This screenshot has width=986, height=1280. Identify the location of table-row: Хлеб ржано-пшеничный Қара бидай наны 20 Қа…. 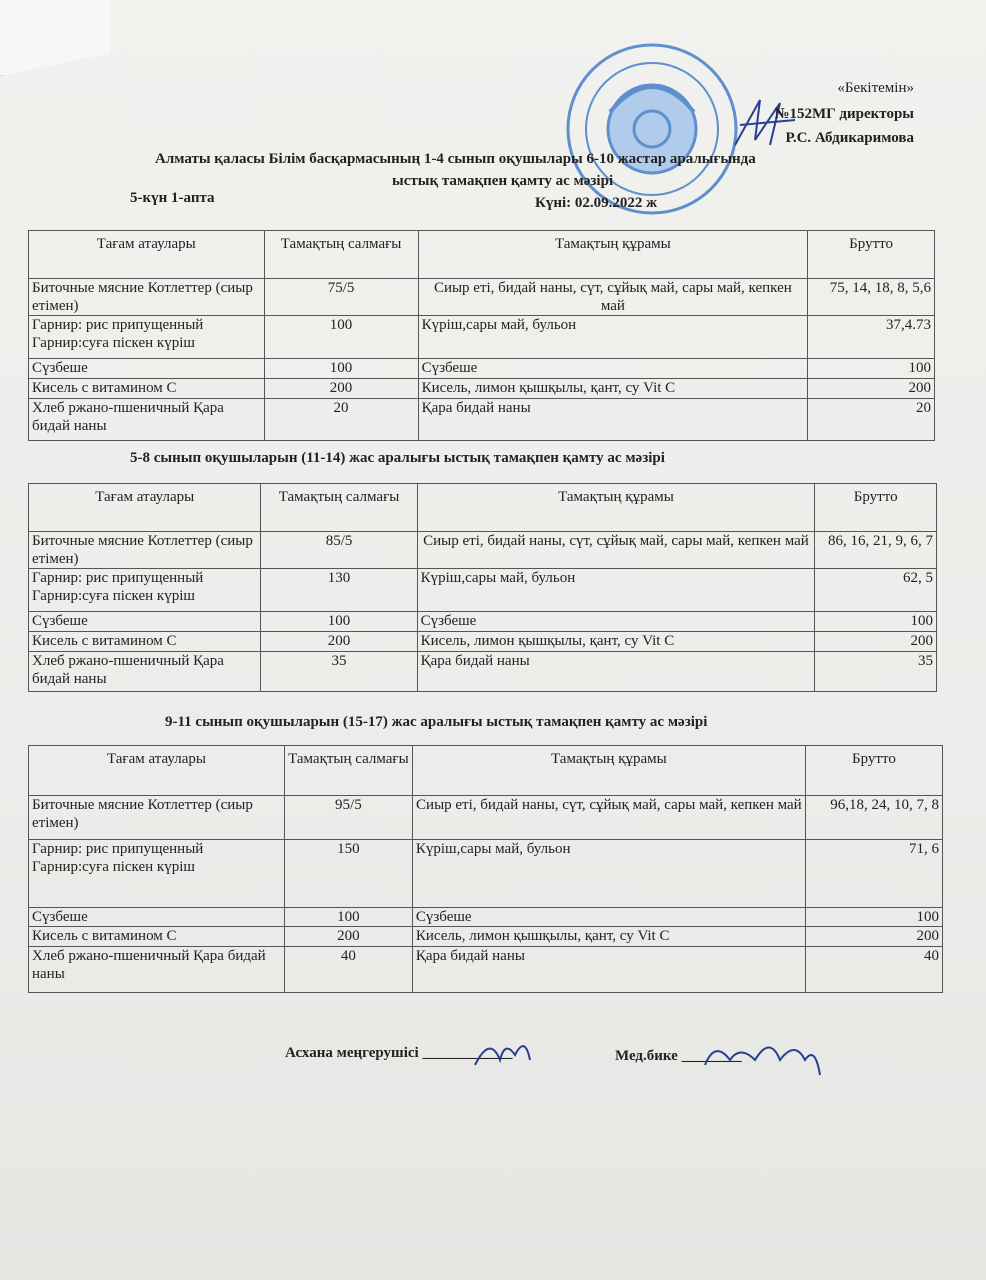
(481, 419).